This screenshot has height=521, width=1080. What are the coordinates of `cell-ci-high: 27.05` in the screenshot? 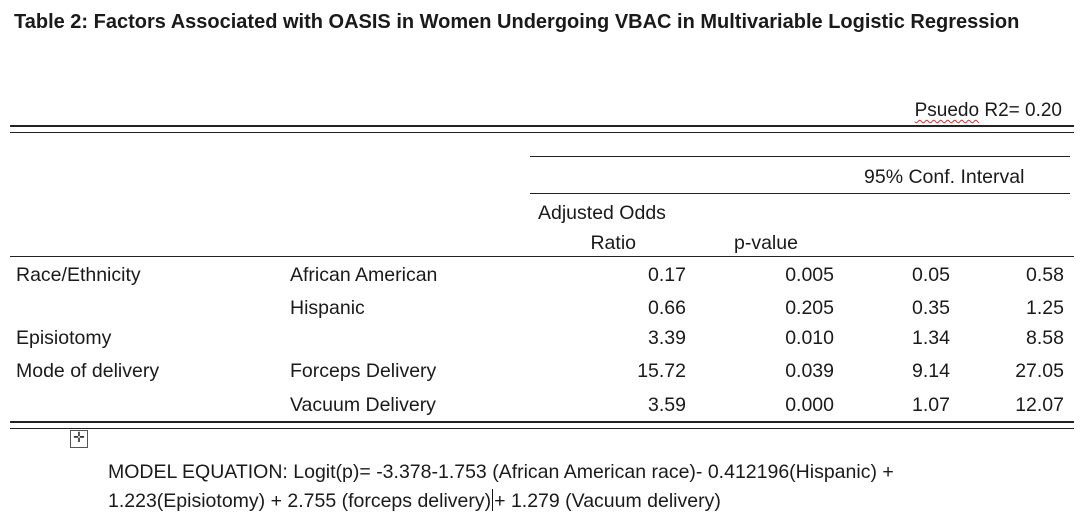 It's located at (1039, 371).